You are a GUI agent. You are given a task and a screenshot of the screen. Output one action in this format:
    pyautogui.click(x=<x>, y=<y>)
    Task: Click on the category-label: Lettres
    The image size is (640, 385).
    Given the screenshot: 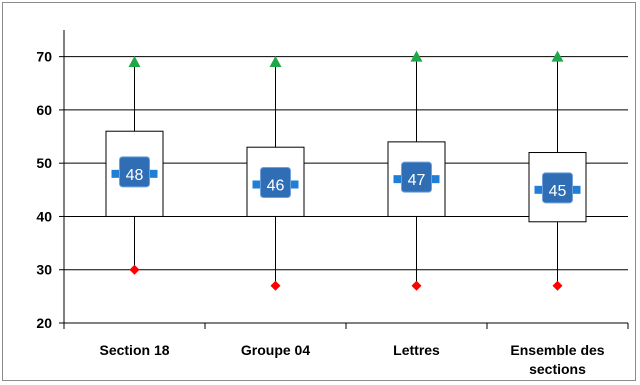 What is the action you would take?
    pyautogui.click(x=416, y=350)
    